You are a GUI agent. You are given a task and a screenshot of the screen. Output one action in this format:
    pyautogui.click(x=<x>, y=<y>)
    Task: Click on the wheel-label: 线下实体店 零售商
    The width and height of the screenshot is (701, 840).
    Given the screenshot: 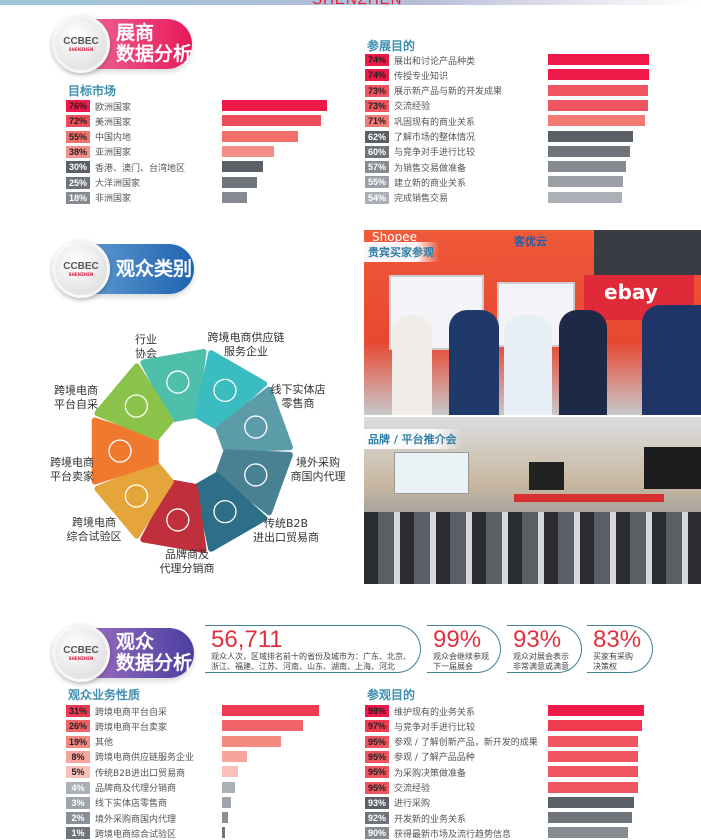 What is the action you would take?
    pyautogui.click(x=298, y=396)
    